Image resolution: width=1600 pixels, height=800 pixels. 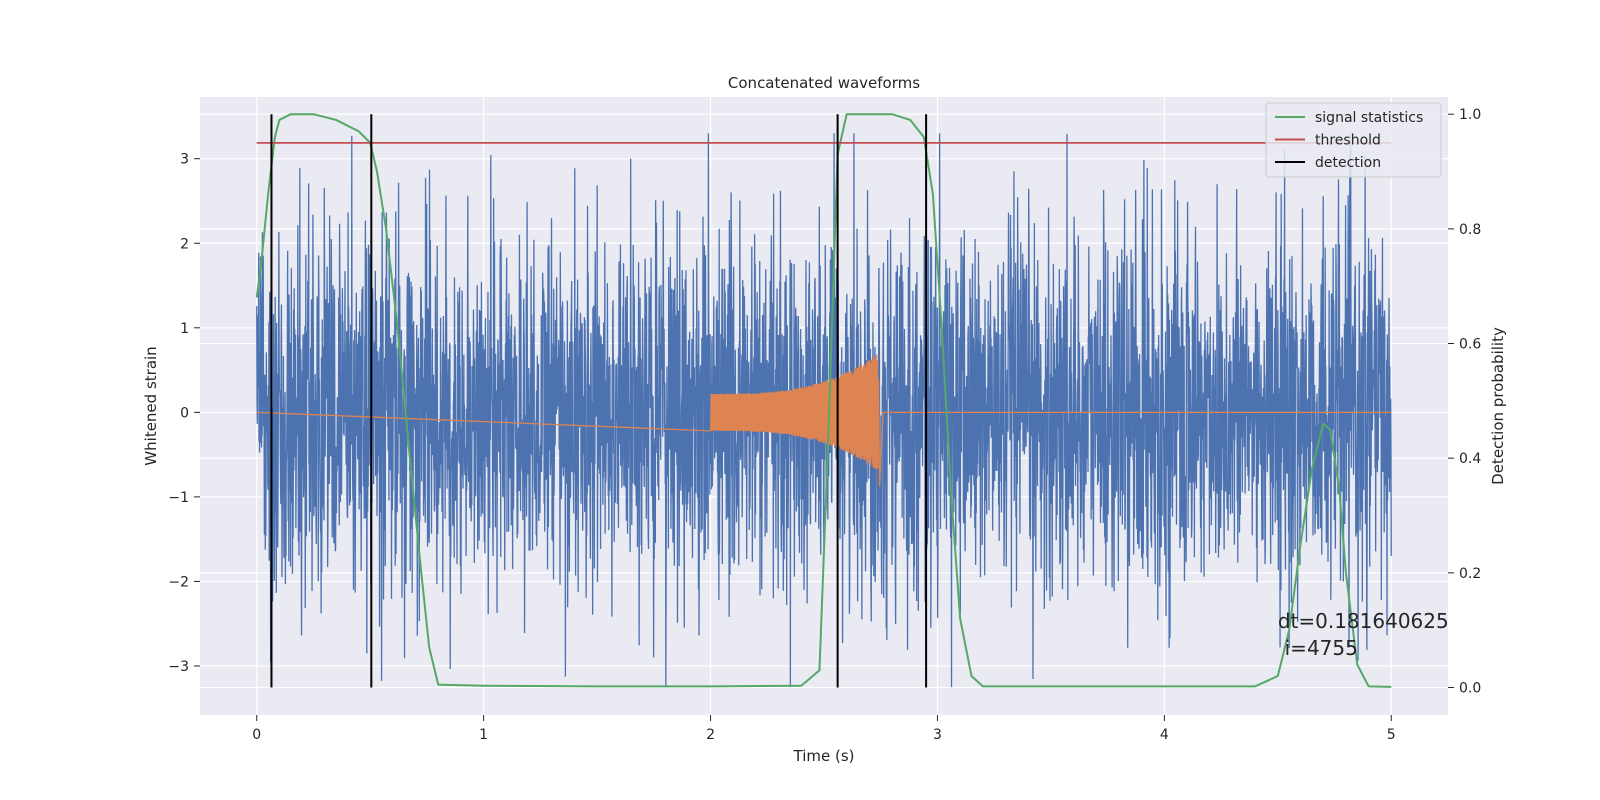 I want to click on x-tick-label: 0, so click(x=256, y=735).